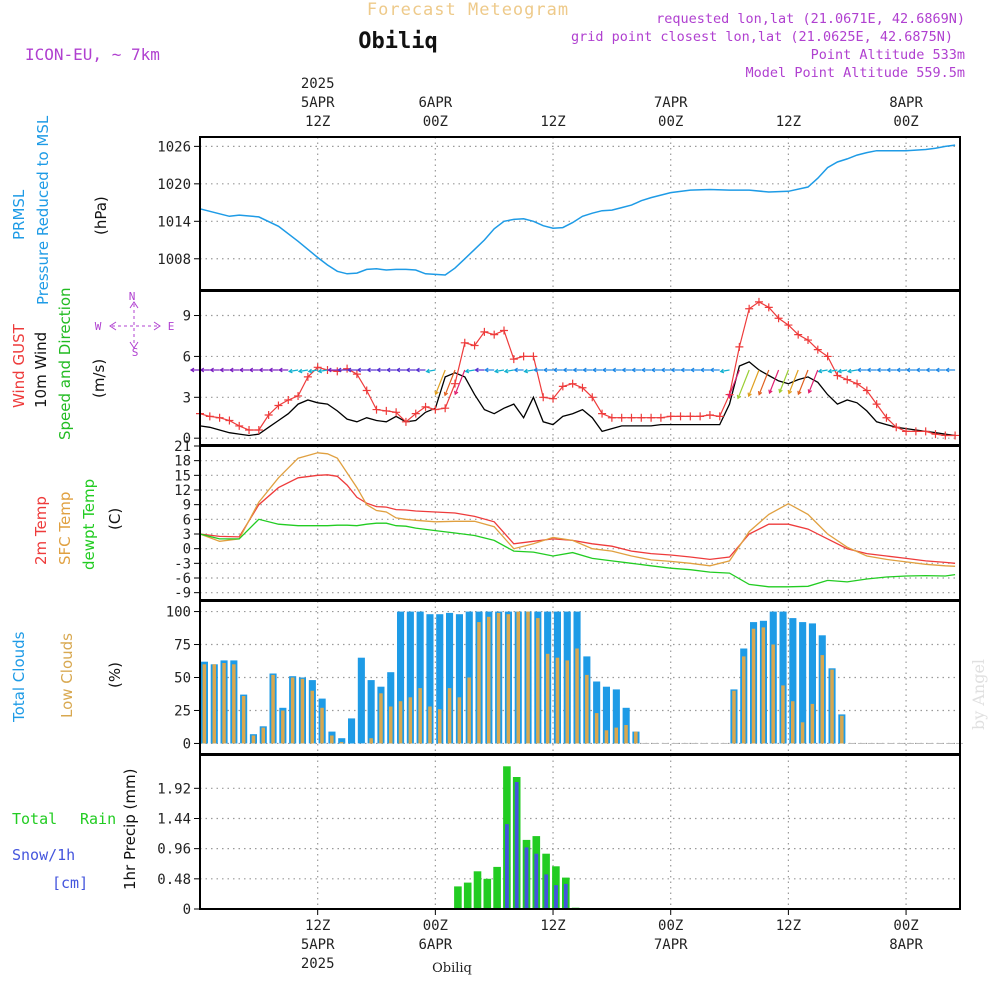  What do you see at coordinates (612, 103) in the screenshot?
I see `top-time-axis: 2025 5APR 12Z 6APR 00Z 12Z 7APR 00Z 12Z 8APR 00Z` at bounding box center [612, 103].